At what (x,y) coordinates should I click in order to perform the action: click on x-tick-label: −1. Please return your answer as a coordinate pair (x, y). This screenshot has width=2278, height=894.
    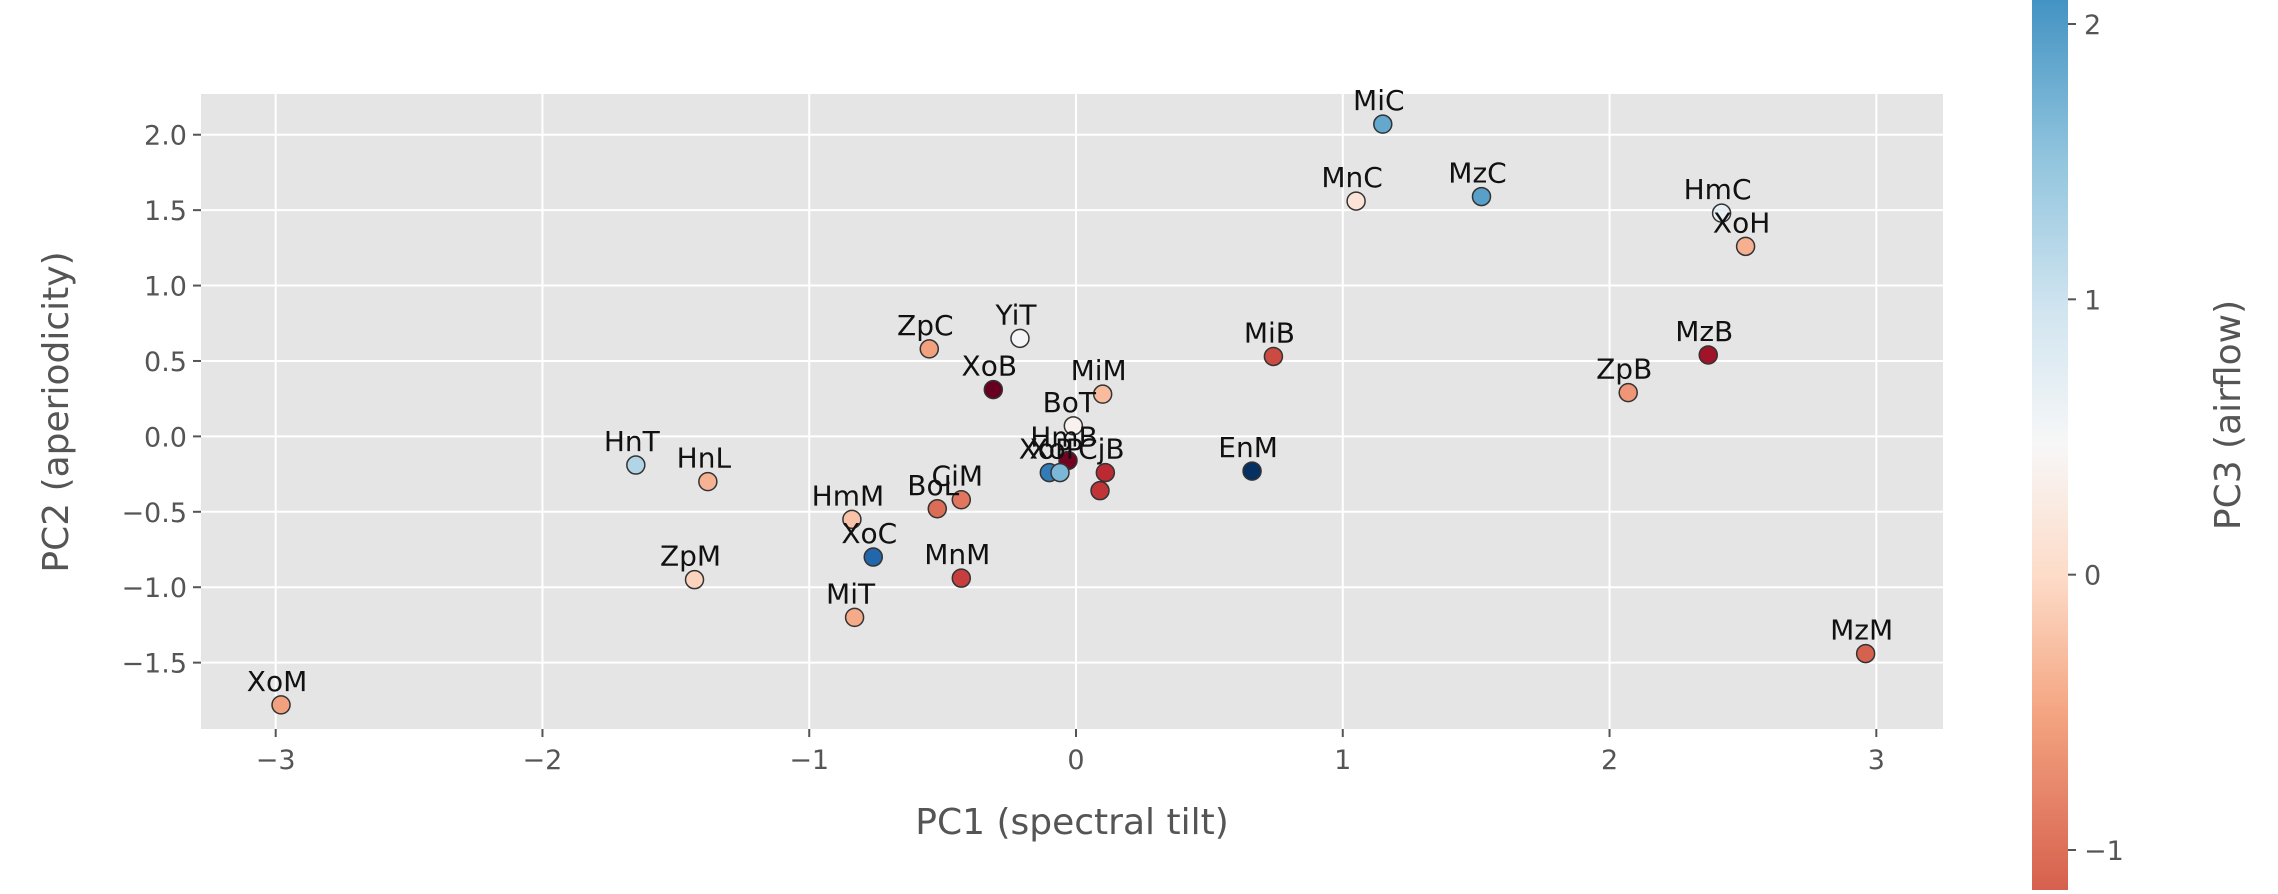
    Looking at the image, I should click on (809, 760).